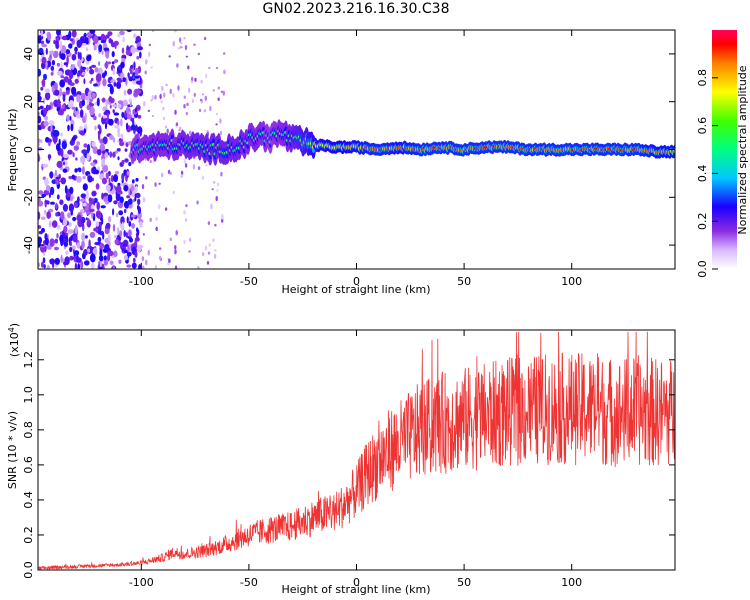  Describe the element at coordinates (28, 570) in the screenshot. I see `snr-y-tick-label: 0.0` at that location.